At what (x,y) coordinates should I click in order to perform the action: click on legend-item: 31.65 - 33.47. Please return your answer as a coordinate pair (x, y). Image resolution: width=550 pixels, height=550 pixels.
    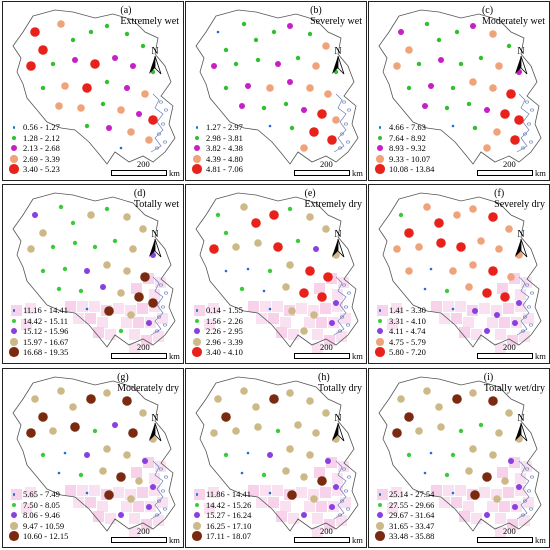
    Looking at the image, I should click on (404, 526).